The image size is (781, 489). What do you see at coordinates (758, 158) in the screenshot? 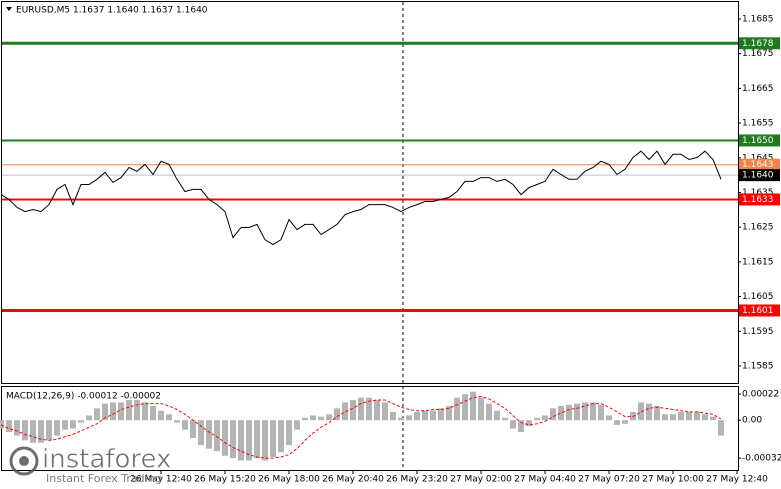
I see `y-tick-label: 1.1645` at bounding box center [758, 158].